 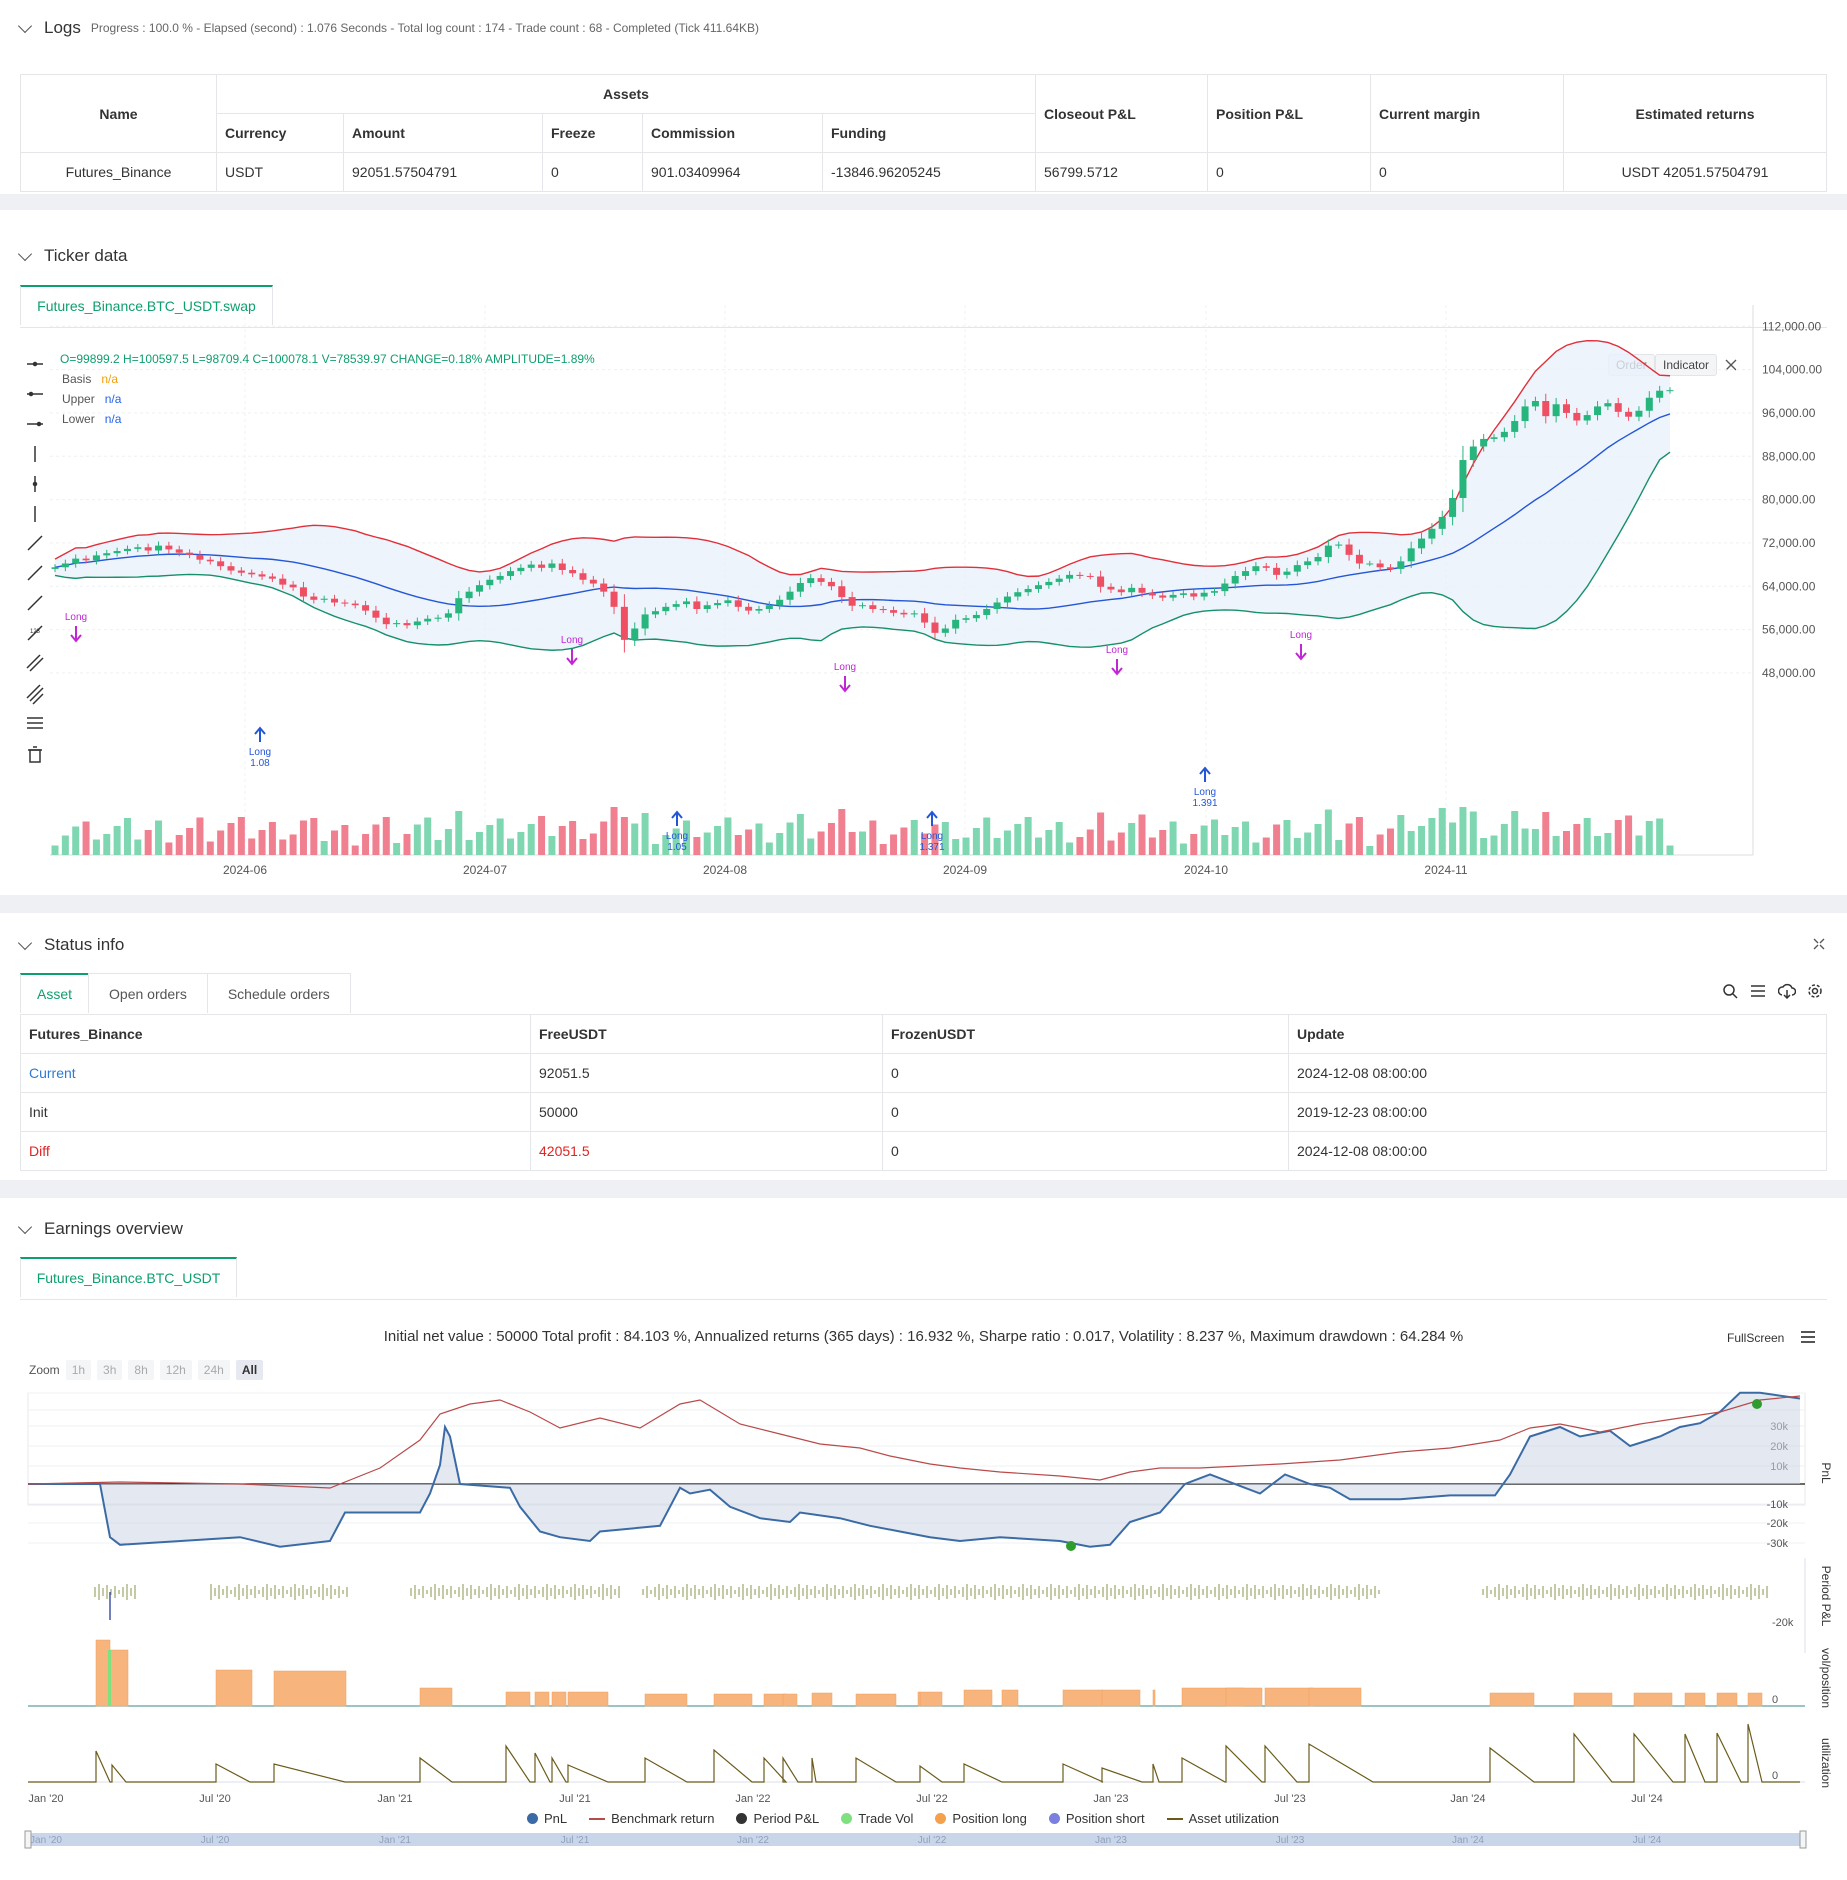 I want to click on navigator-handle-left, so click(x=28, y=1839).